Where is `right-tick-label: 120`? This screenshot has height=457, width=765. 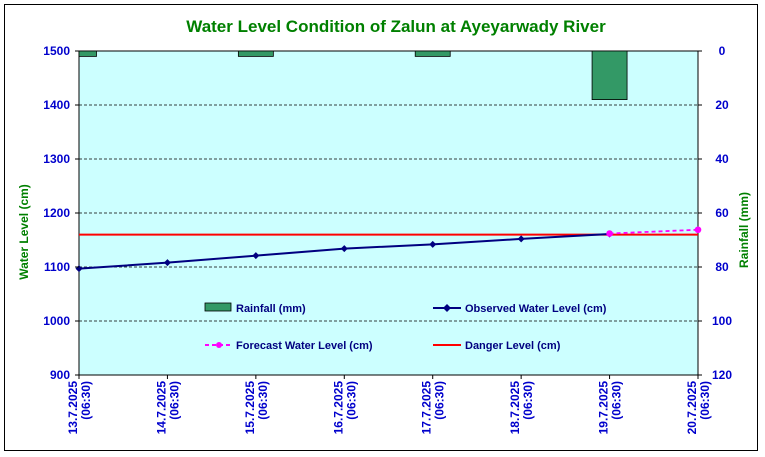 right-tick-label: 120 is located at coordinates (722, 375).